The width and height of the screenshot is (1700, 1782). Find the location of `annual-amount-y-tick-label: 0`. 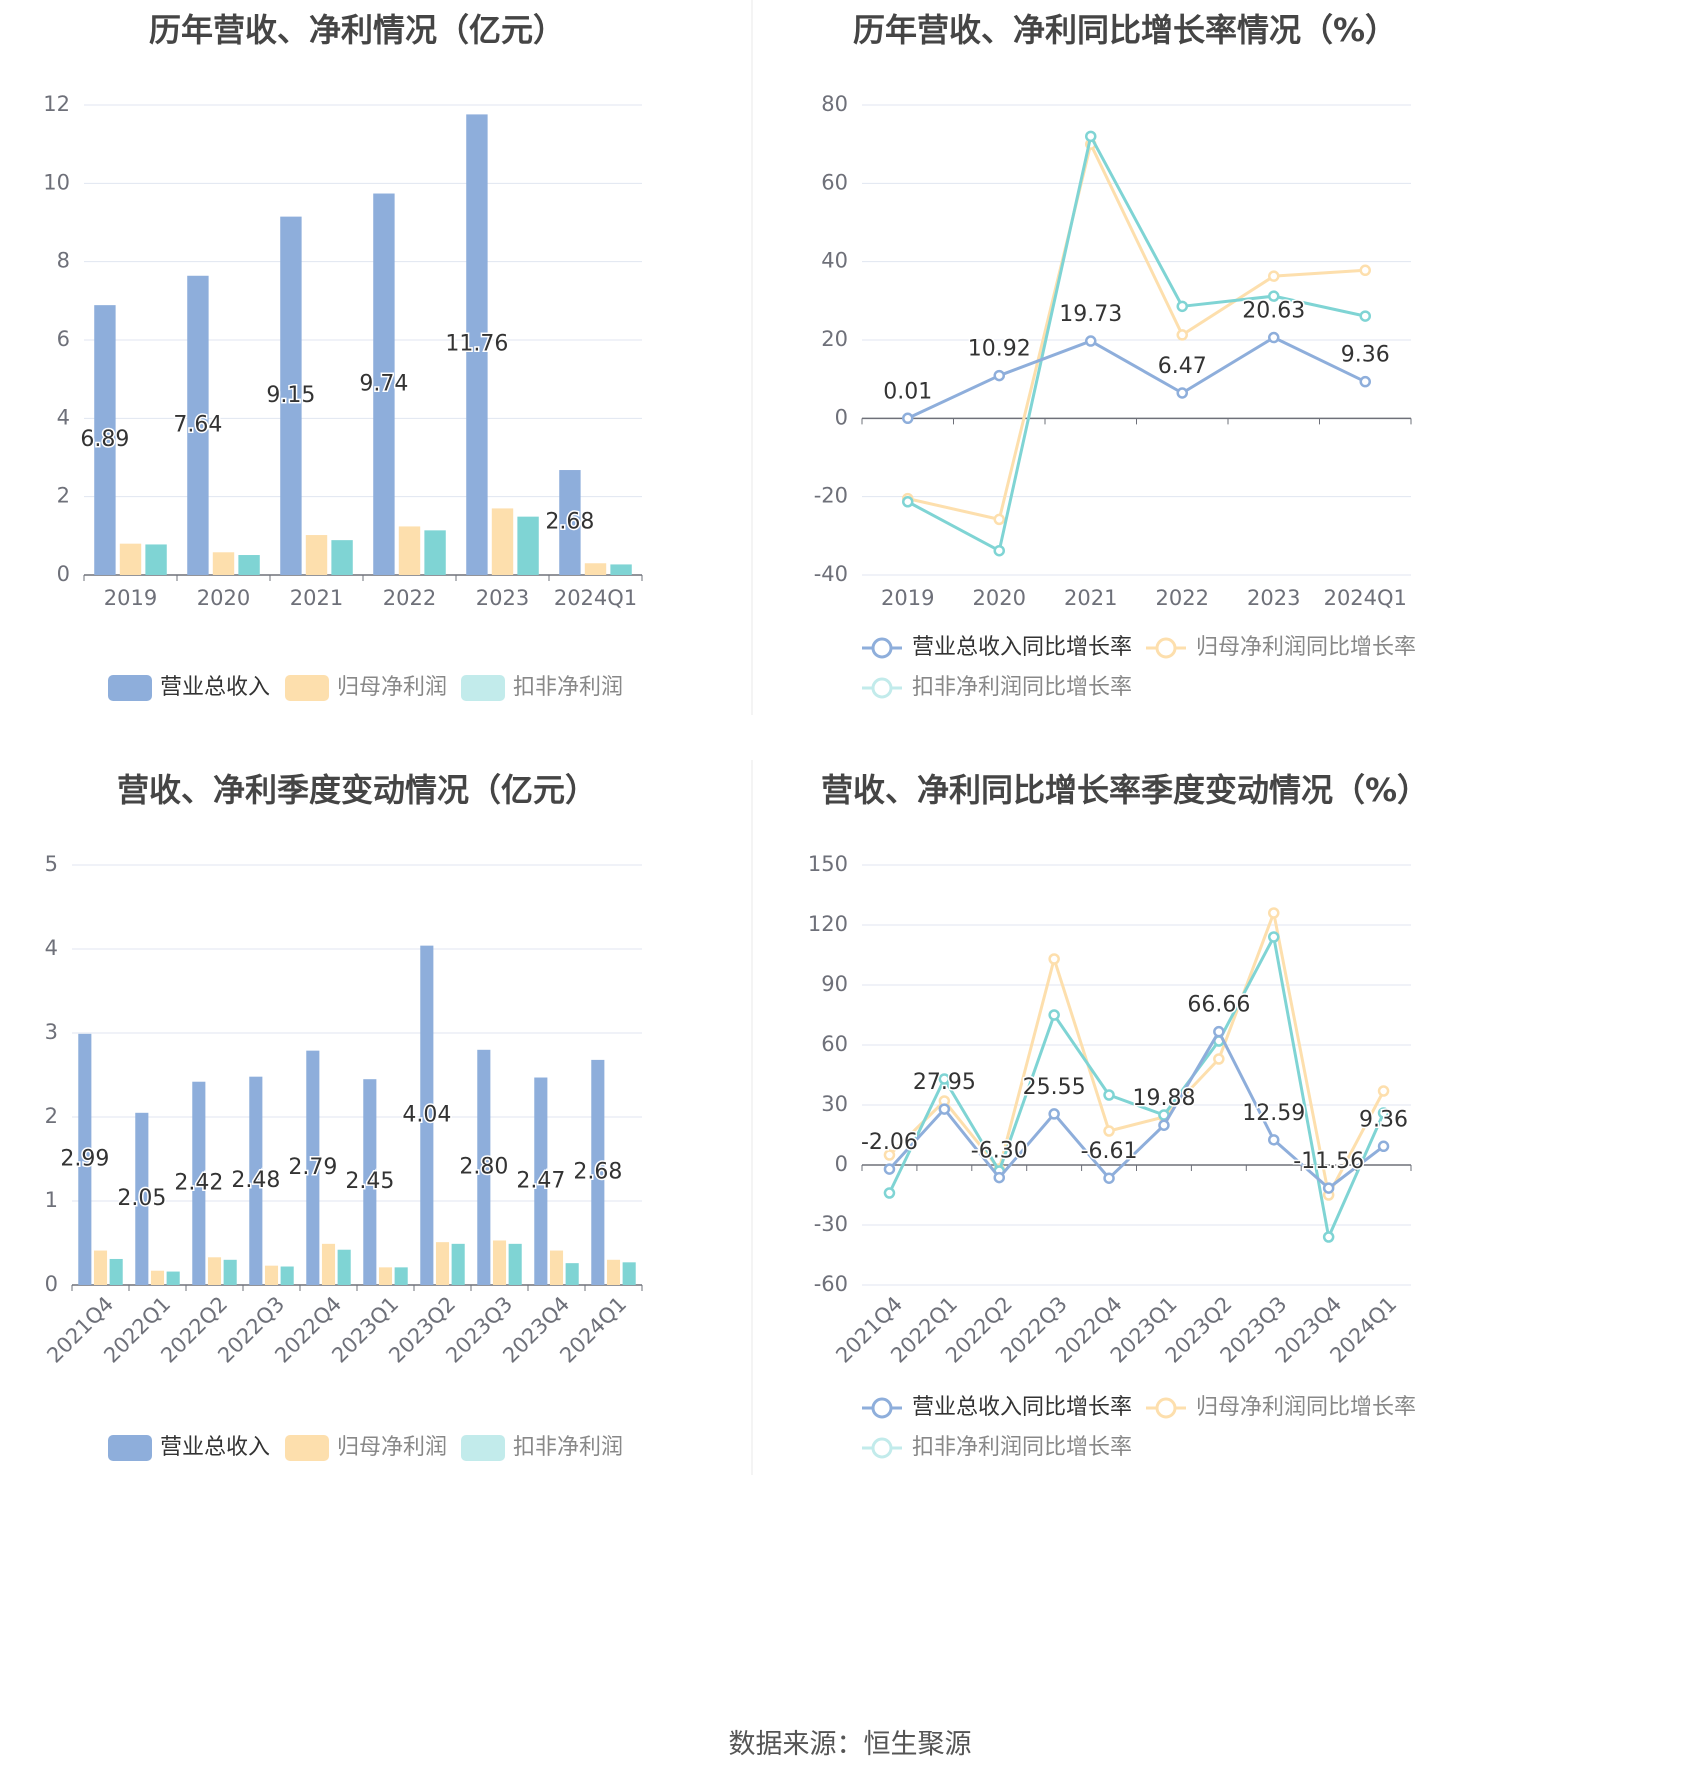

annual-amount-y-tick-label: 0 is located at coordinates (63, 574).